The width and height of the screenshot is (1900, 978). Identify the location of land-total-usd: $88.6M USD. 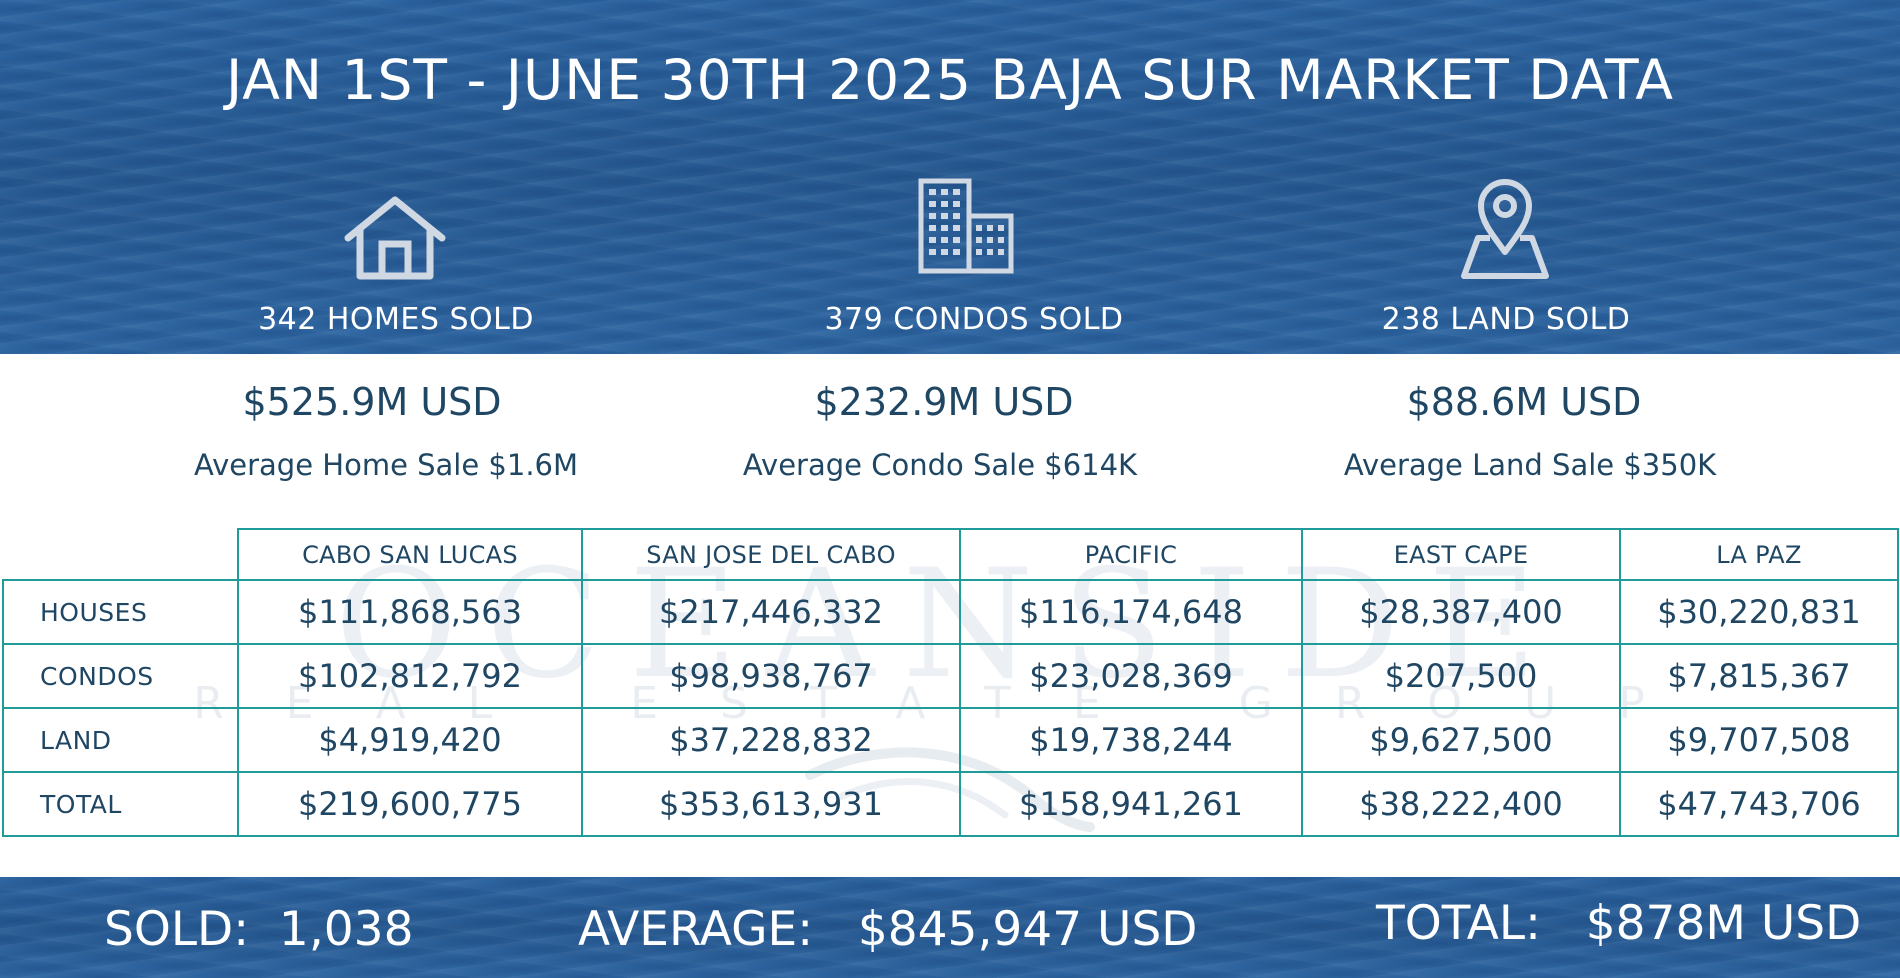
(1524, 402).